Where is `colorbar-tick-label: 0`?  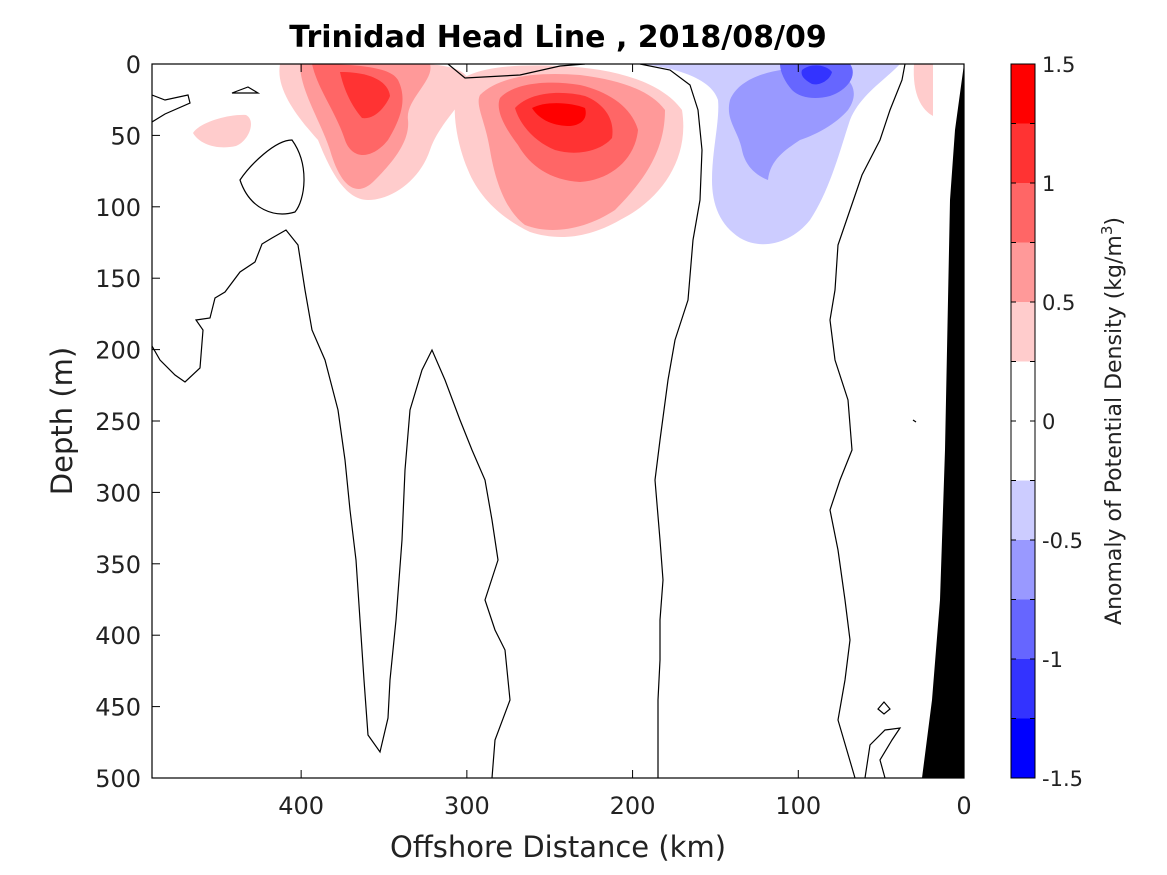 colorbar-tick-label: 0 is located at coordinates (1048, 422).